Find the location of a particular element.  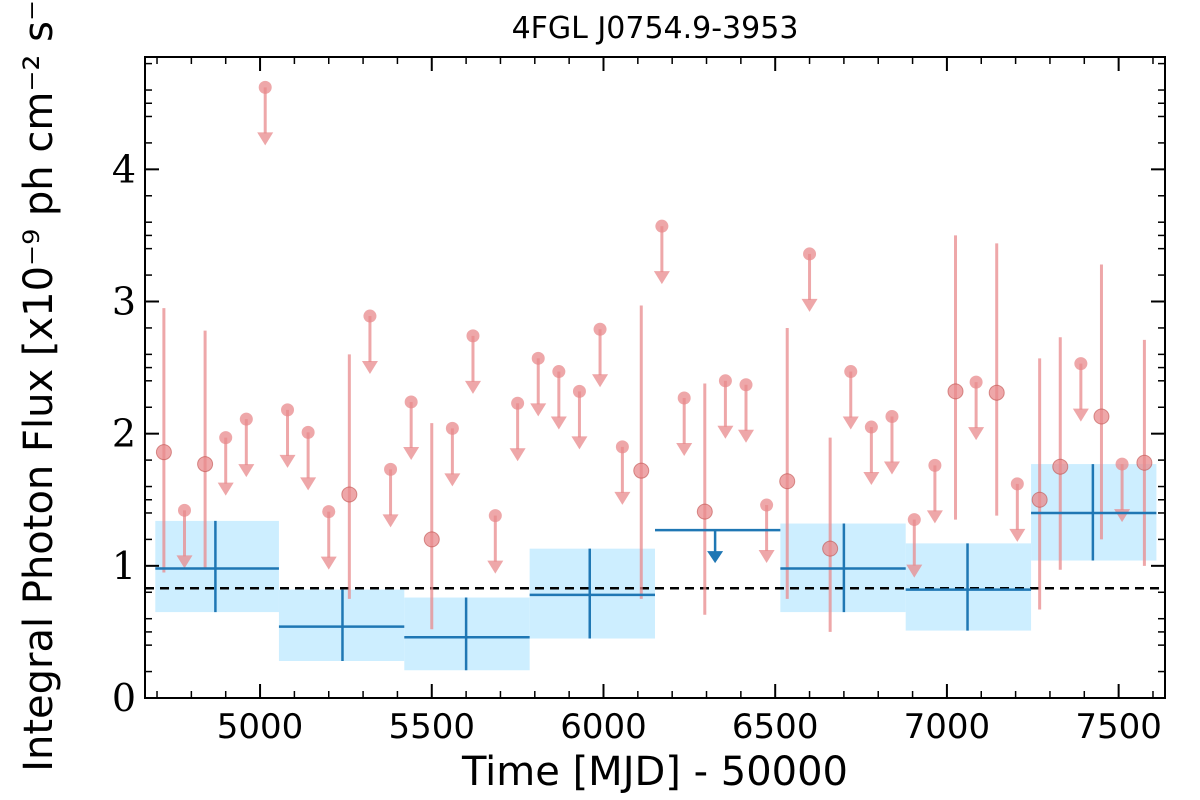

y-tick-label: 4 is located at coordinates (124, 169).